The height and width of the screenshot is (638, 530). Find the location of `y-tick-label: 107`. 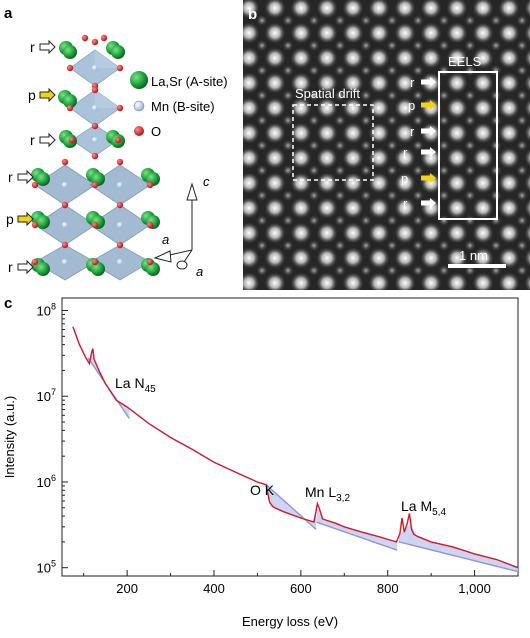

y-tick-label: 107 is located at coordinates (46, 395).